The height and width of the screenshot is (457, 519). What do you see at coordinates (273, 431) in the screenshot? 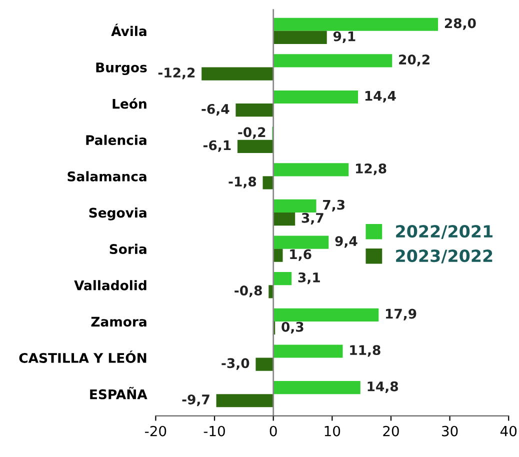
I see `x-tick-label: 0` at bounding box center [273, 431].